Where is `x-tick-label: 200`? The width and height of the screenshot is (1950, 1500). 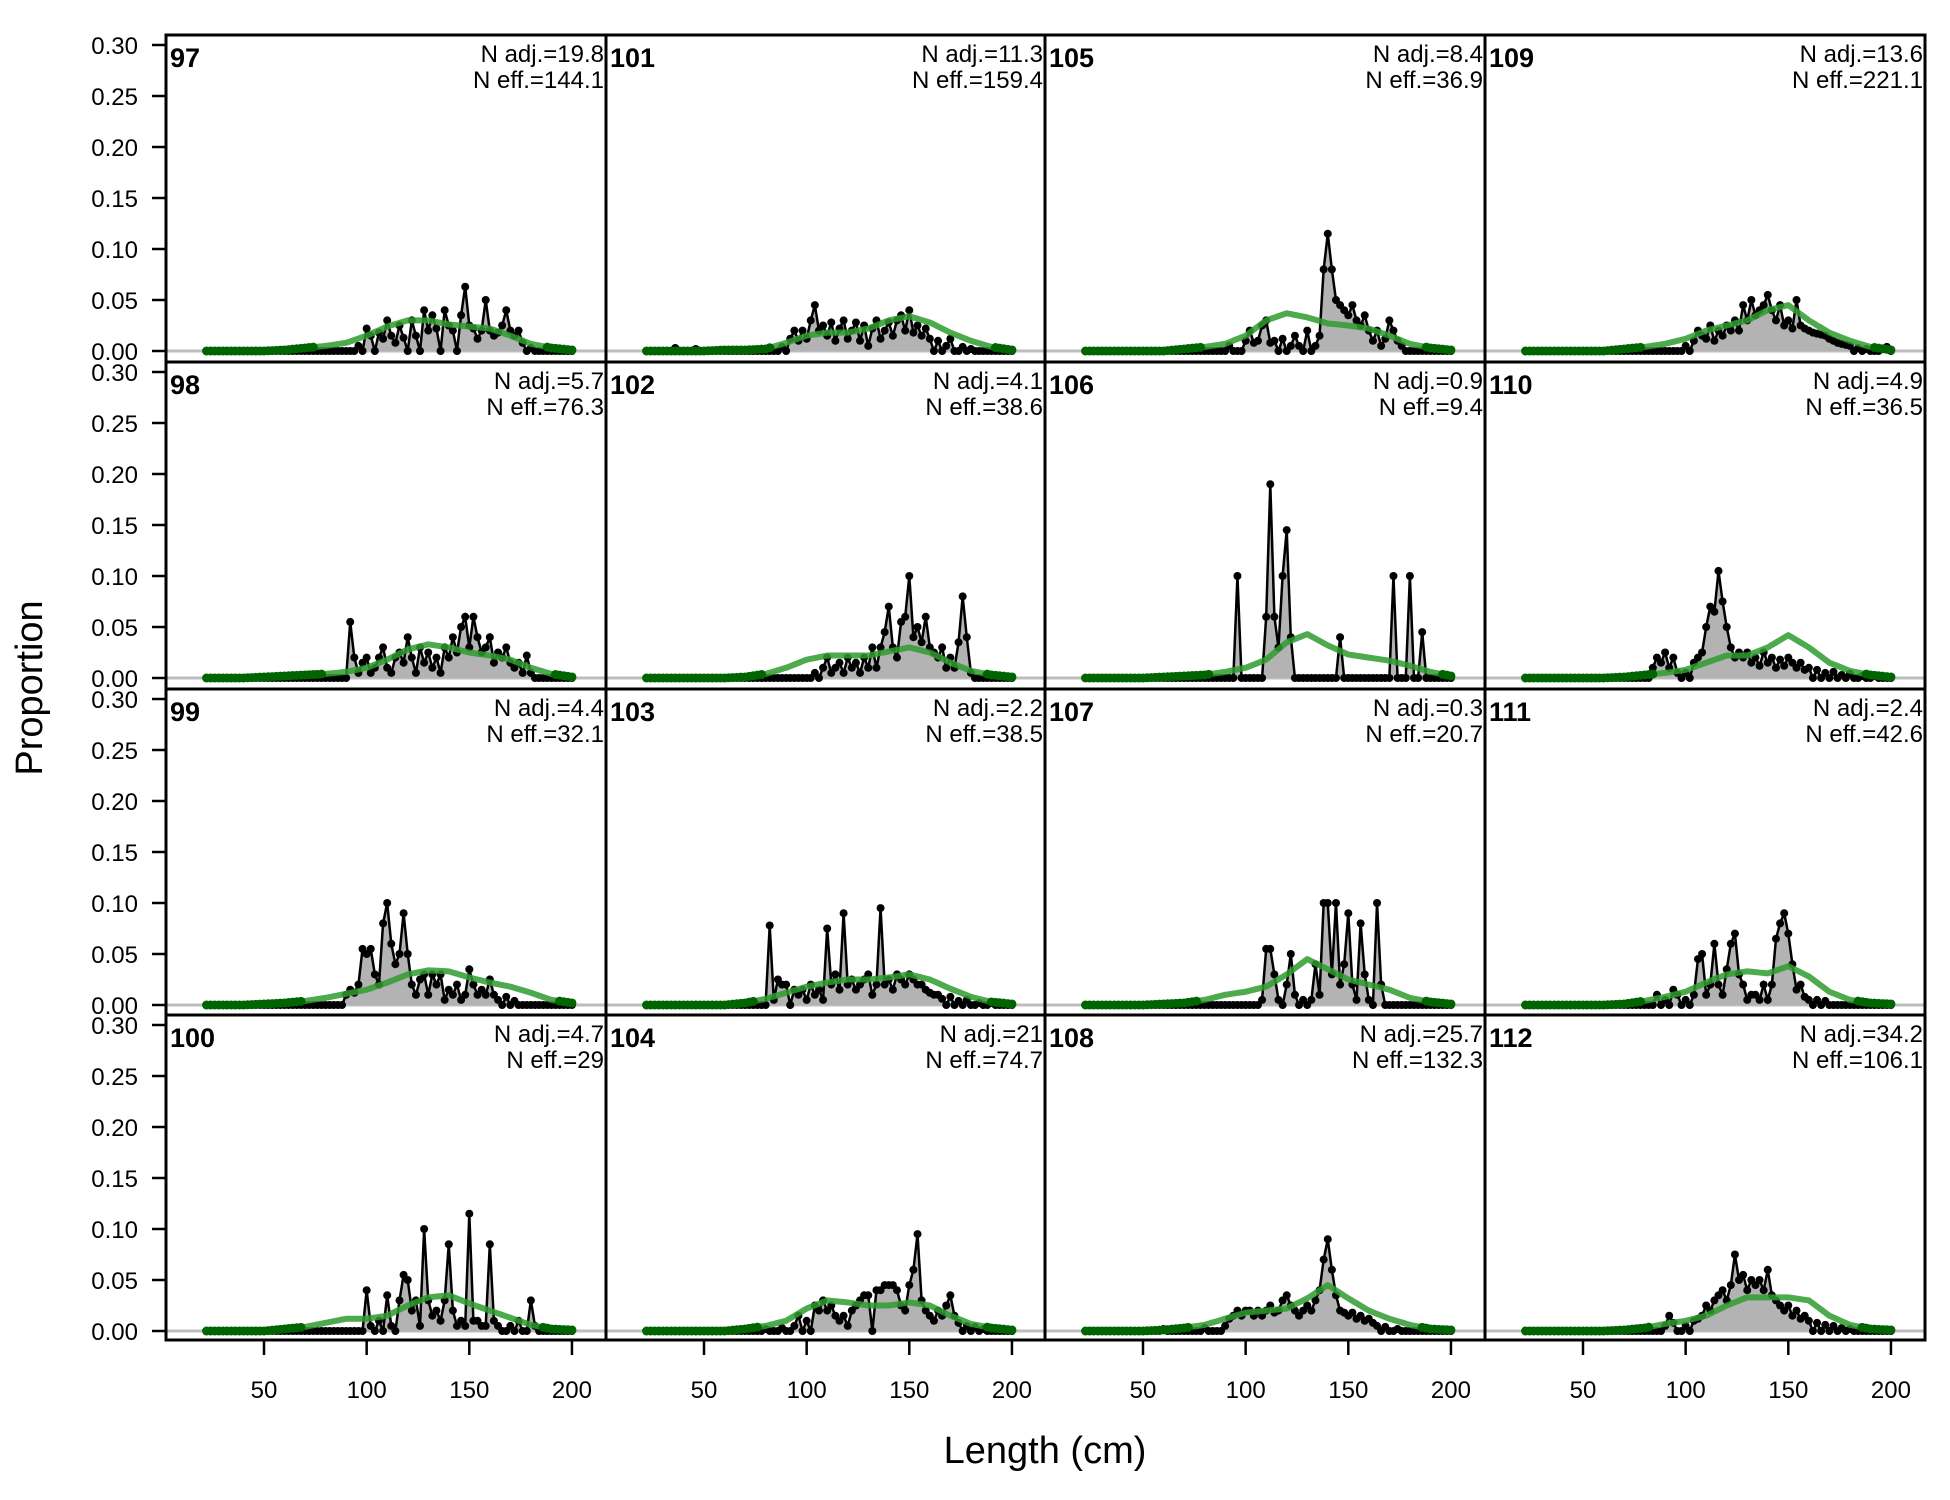
x-tick-label: 200 is located at coordinates (1891, 1390).